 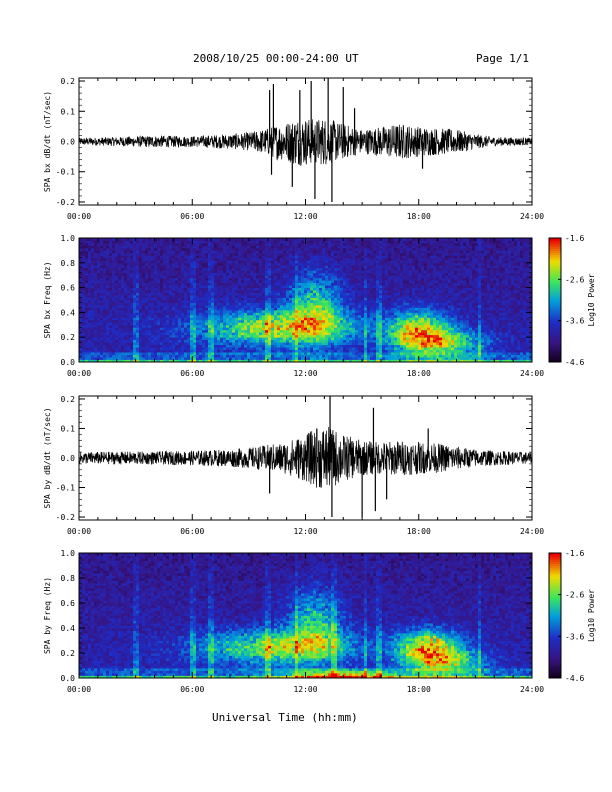 What do you see at coordinates (47, 299) in the screenshot?
I see `y-axis-label: SPA bx Freq (Hz)` at bounding box center [47, 299].